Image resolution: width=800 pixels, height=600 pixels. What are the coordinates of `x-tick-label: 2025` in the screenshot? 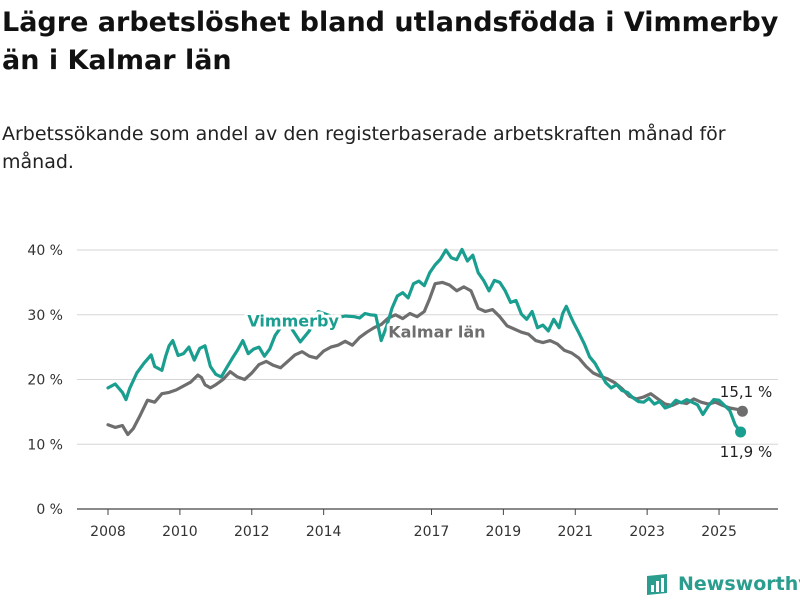 It's located at (719, 532).